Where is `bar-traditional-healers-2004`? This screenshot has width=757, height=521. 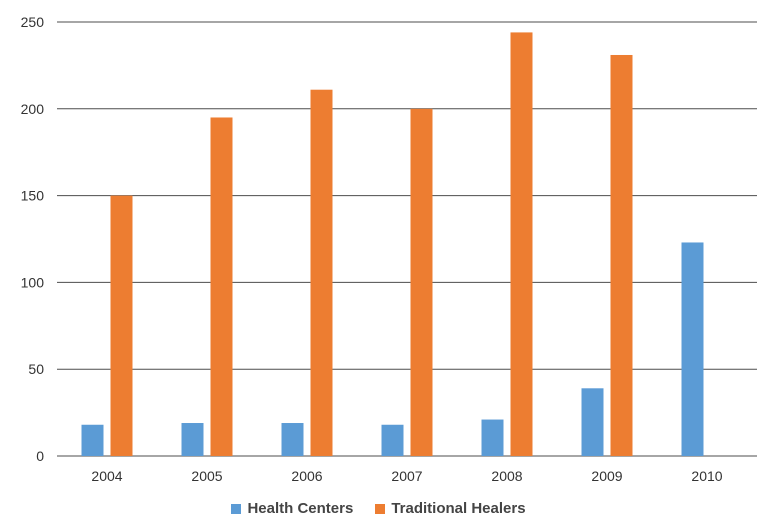
bar-traditional-healers-2004 is located at coordinates (121, 325).